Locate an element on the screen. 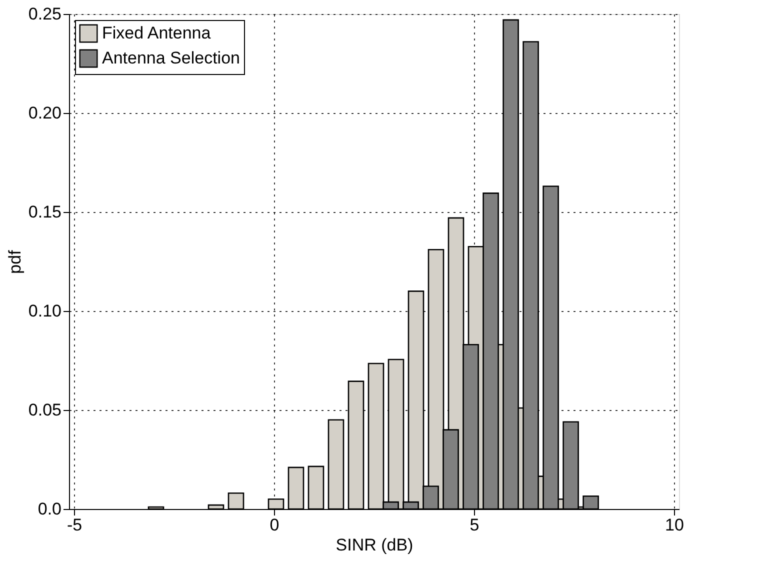  y-tick-label: 0.10 is located at coordinates (45, 311).